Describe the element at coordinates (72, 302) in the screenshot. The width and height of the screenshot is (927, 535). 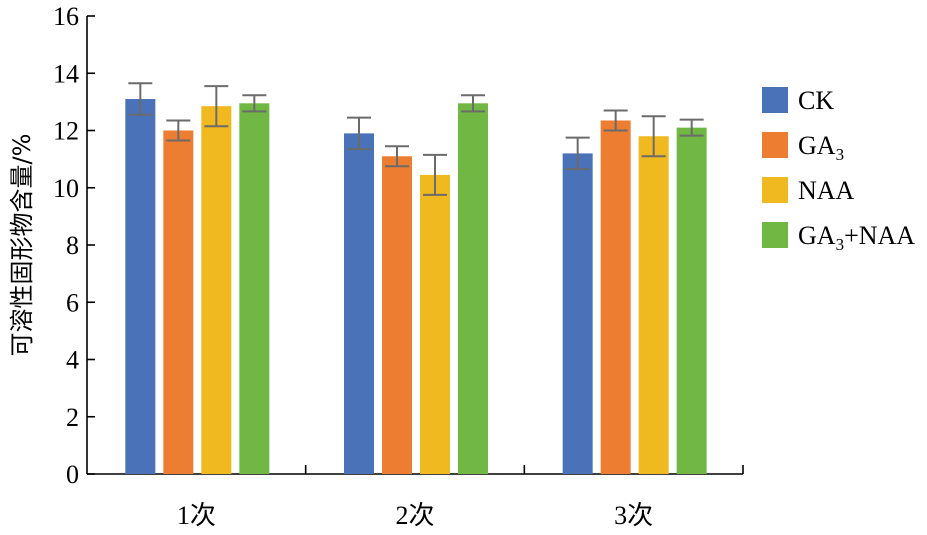
I see `y-tick-label: 6` at that location.